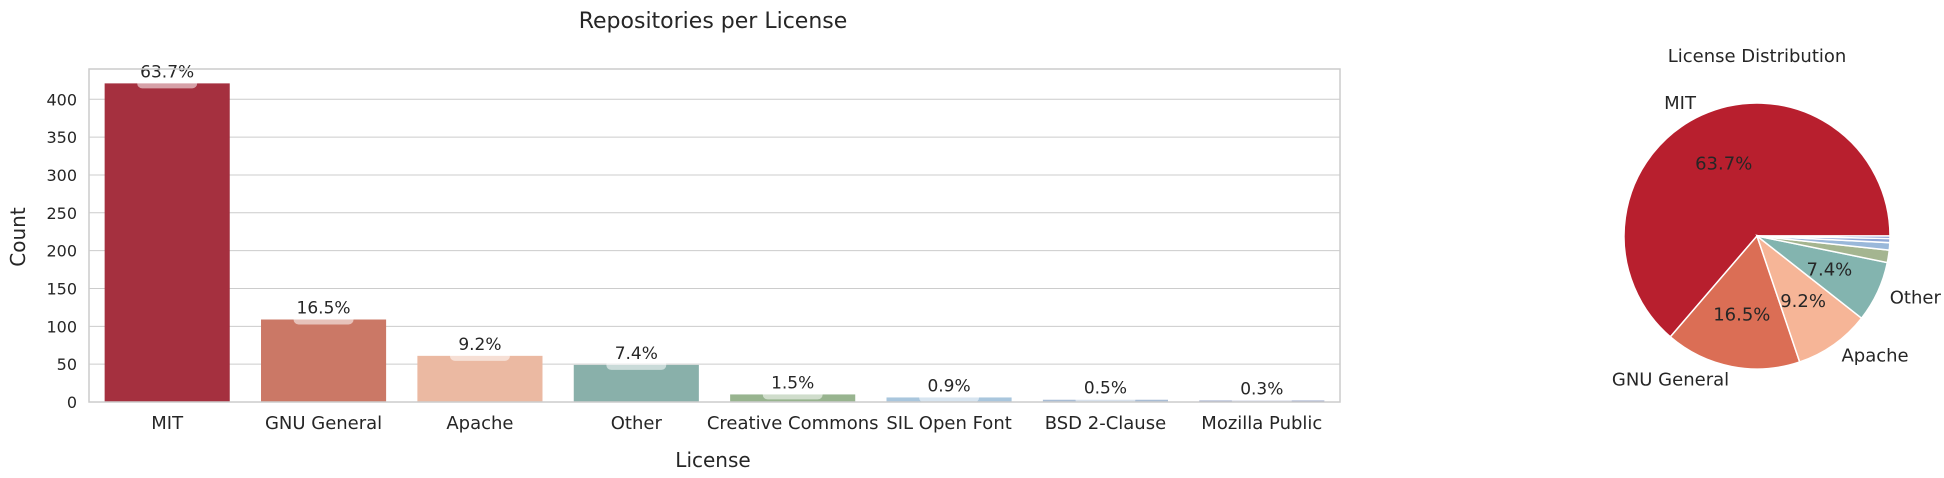  What do you see at coordinates (61, 99) in the screenshot?
I see `y-tick-label: 400` at bounding box center [61, 99].